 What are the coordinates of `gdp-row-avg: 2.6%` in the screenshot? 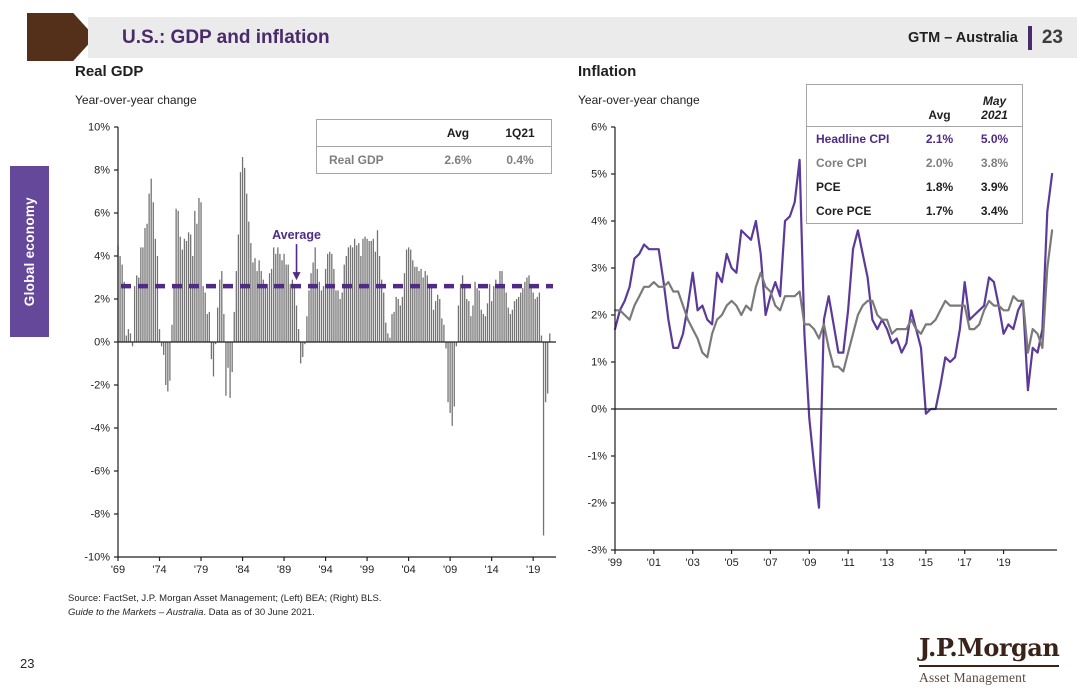 It's located at (458, 160).